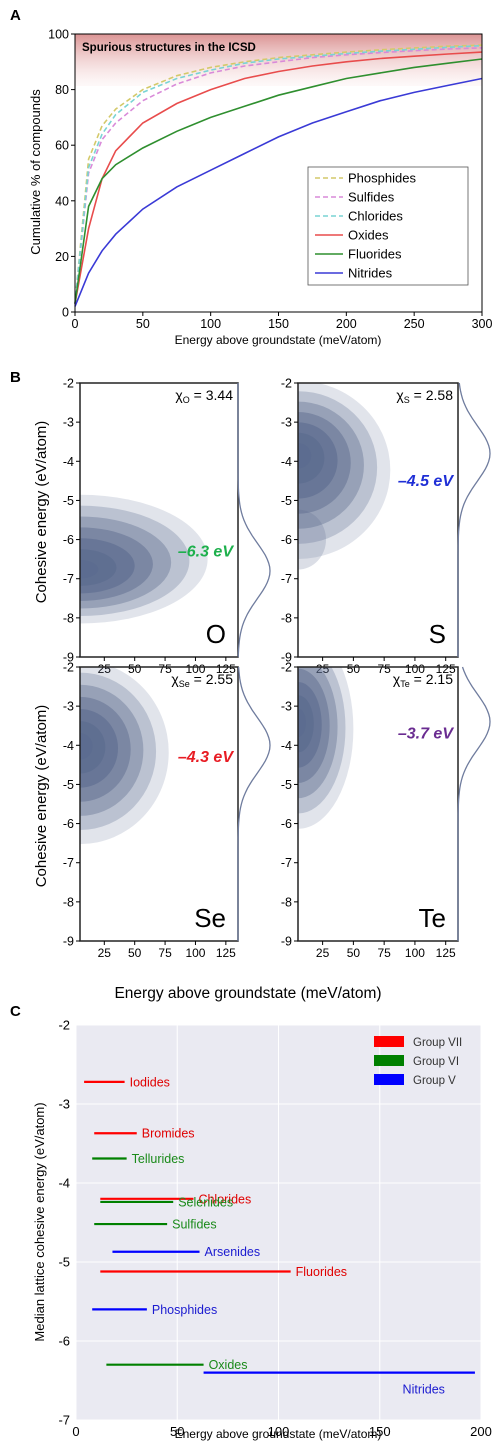 The height and width of the screenshot is (1443, 495). I want to click on x-tick-label: 25, so click(105, 953).